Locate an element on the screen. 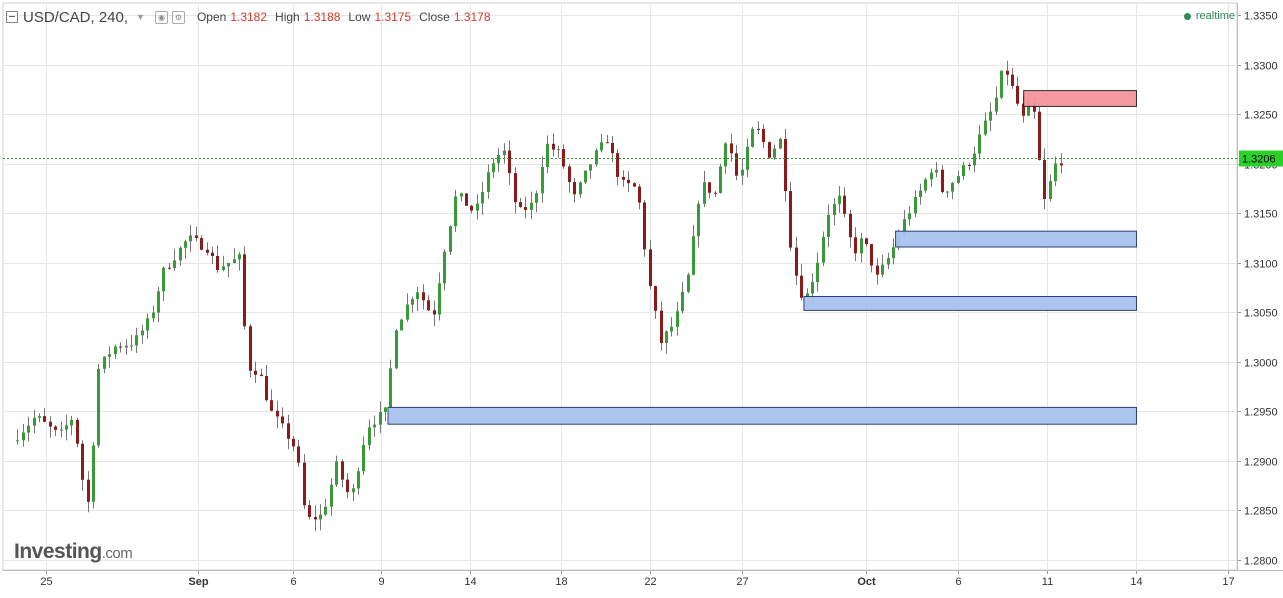  eye-icon: ◉ is located at coordinates (161, 17).